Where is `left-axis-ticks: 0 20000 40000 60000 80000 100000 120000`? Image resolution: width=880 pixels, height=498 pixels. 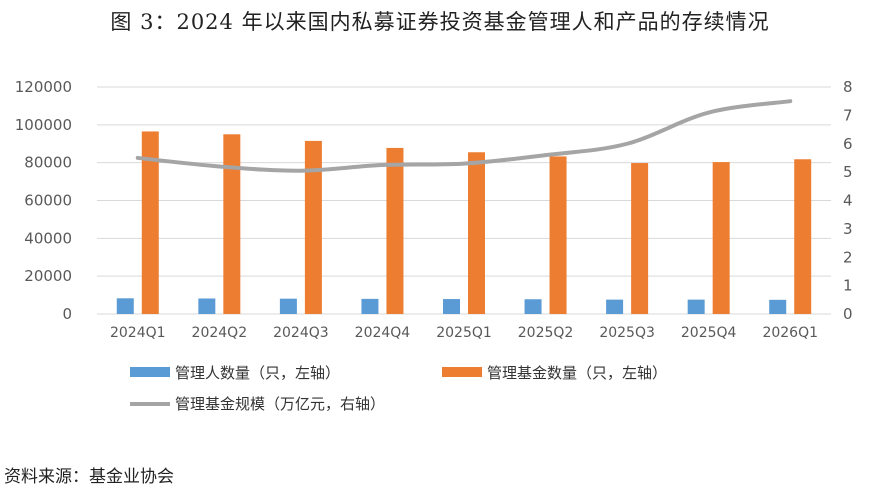
left-axis-ticks: 0 20000 40000 60000 80000 100000 120000 is located at coordinates (43, 200).